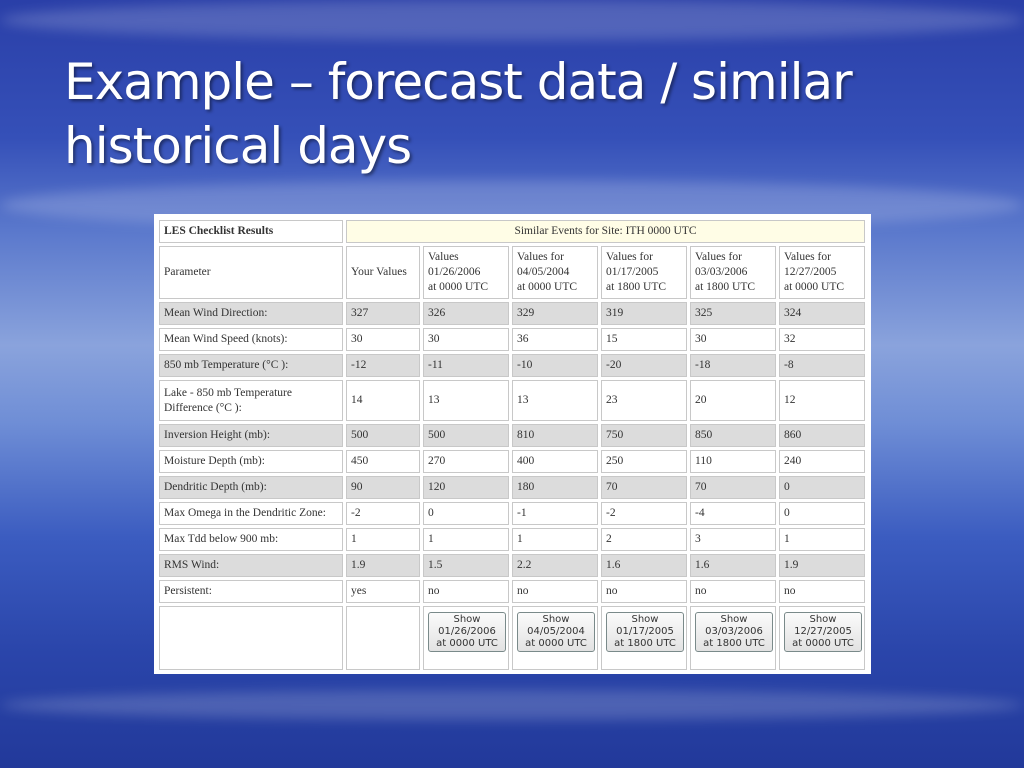 The width and height of the screenshot is (1024, 768). I want to click on table-cell: 327, so click(383, 313).